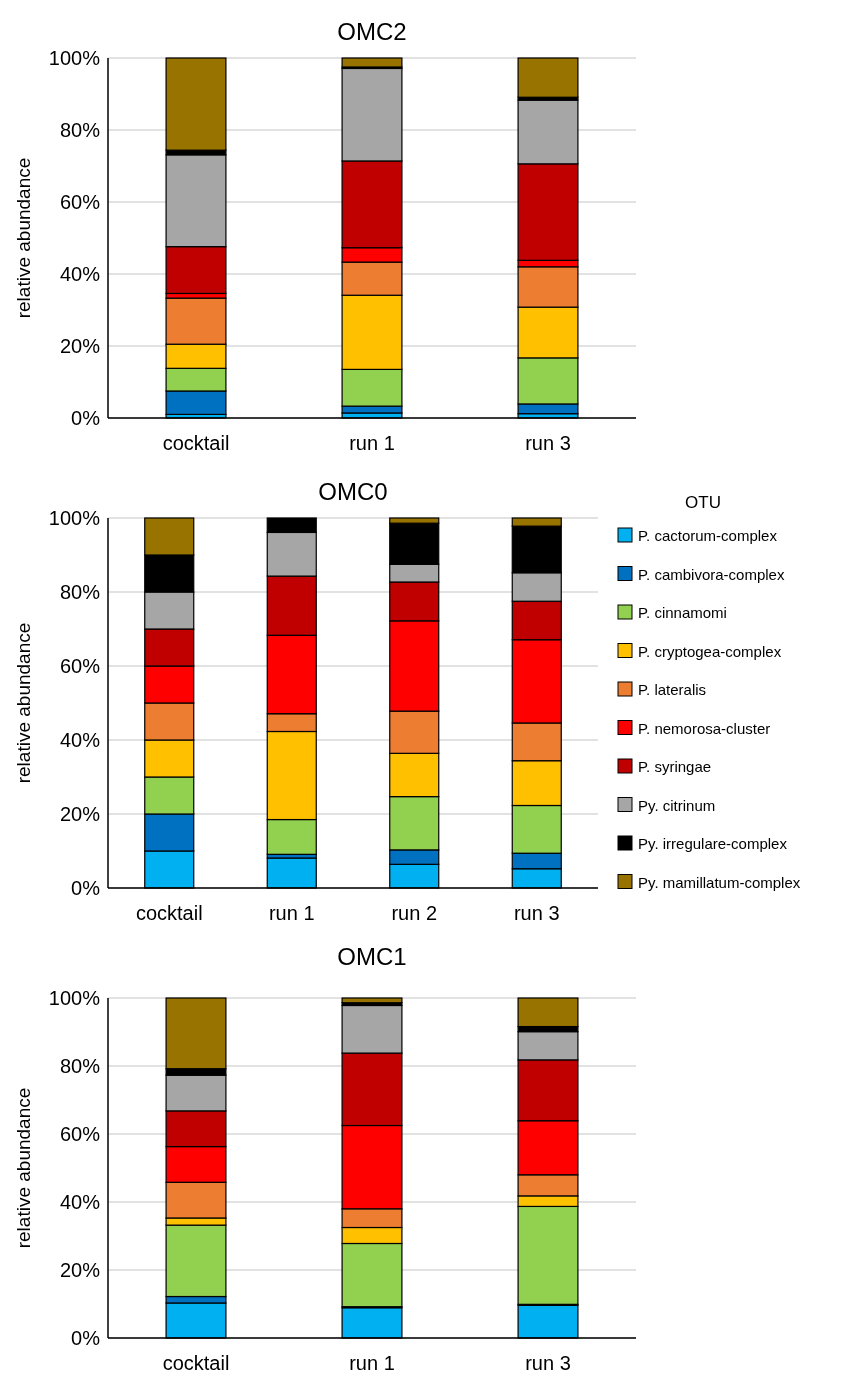 This screenshot has height=1397, width=853. I want to click on legend-label: P. cryptogea-complex, so click(710, 651).